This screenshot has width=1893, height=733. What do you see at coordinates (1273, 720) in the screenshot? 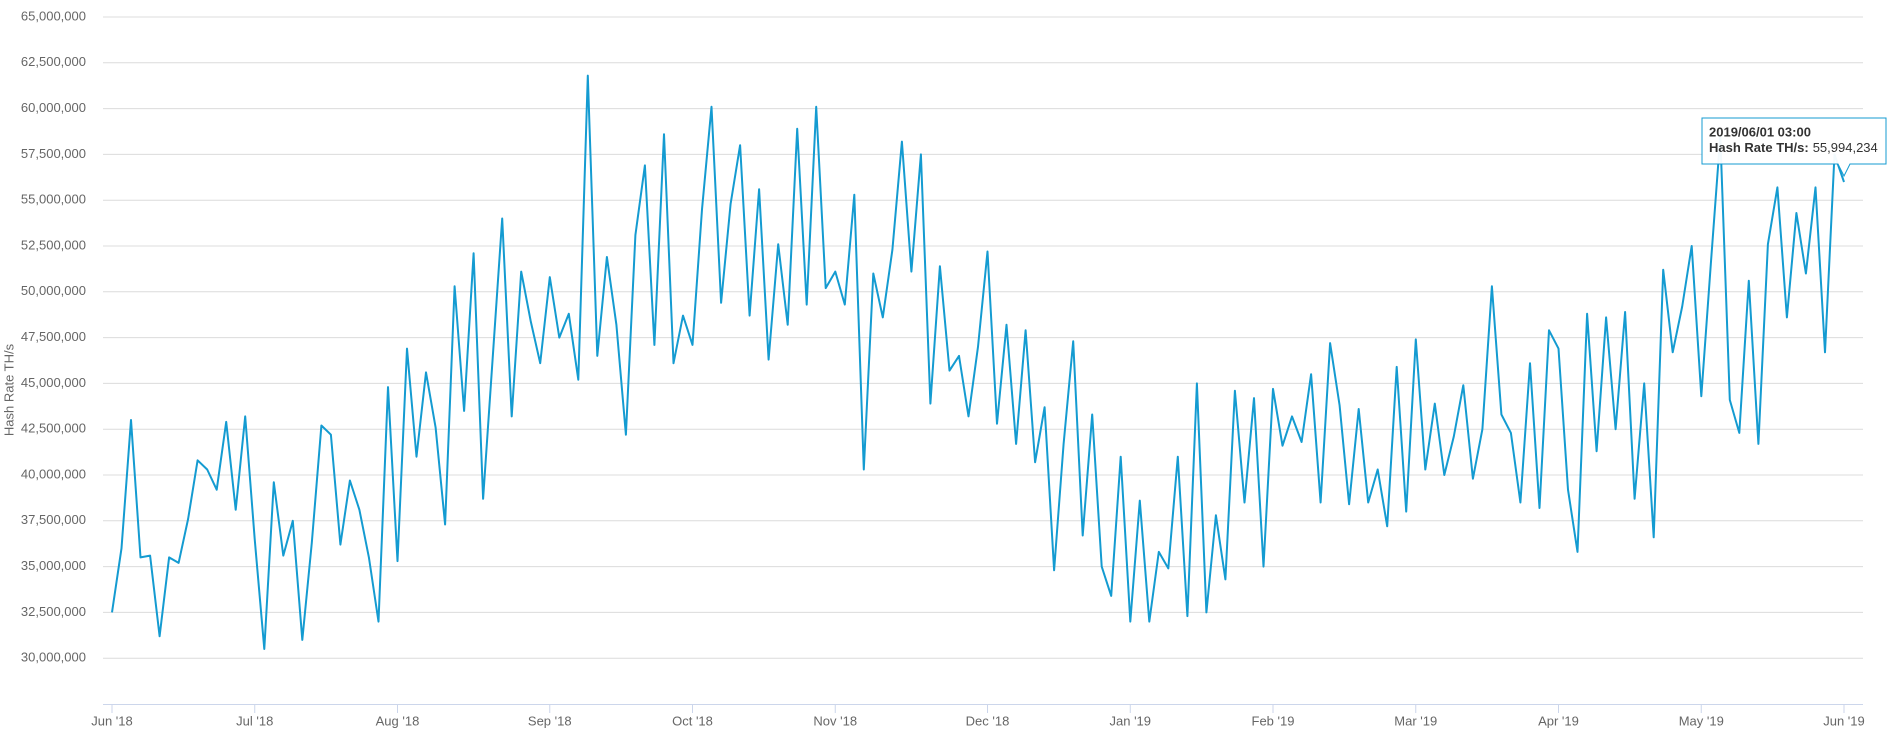
I see `x-tick-label: Feb '19` at bounding box center [1273, 720].